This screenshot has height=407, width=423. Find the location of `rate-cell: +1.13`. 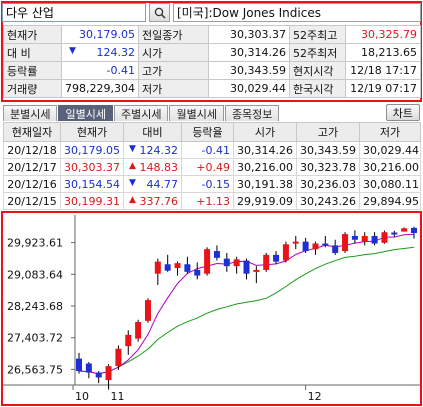

rate-cell: +1.13 is located at coordinates (207, 201).